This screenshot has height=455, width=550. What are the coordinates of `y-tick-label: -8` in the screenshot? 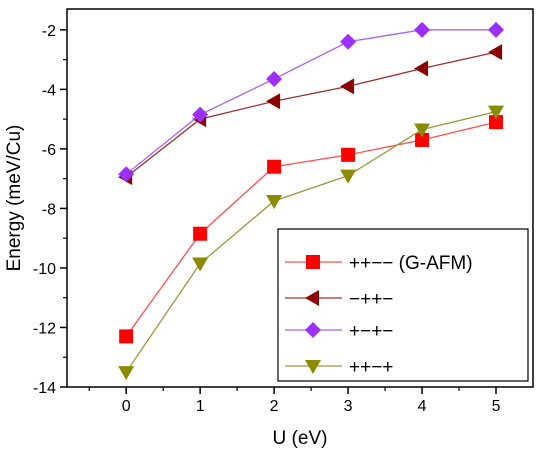 It's located at (49, 209).